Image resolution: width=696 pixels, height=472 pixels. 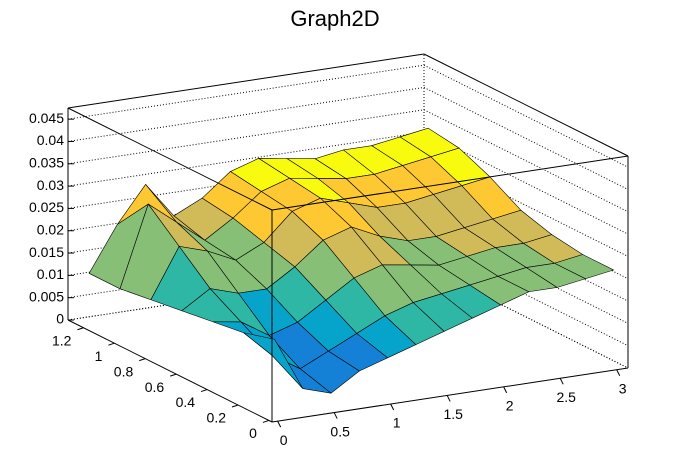 I want to click on y-tick-label: 0.4, so click(x=186, y=402).